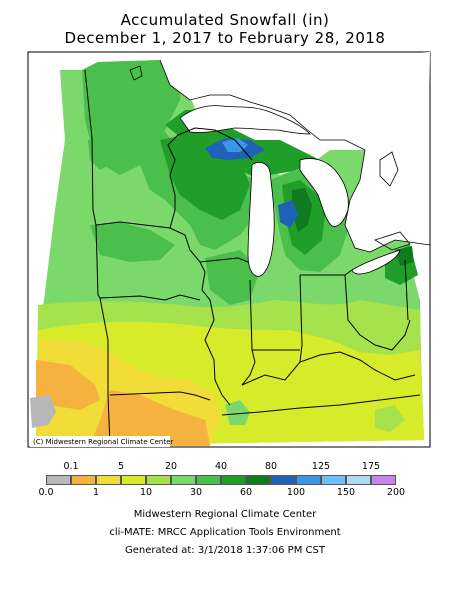 Image resolution: width=450 pixels, height=600 pixels. Describe the element at coordinates (71, 466) in the screenshot. I see `legend-top-label: 0.1` at that location.